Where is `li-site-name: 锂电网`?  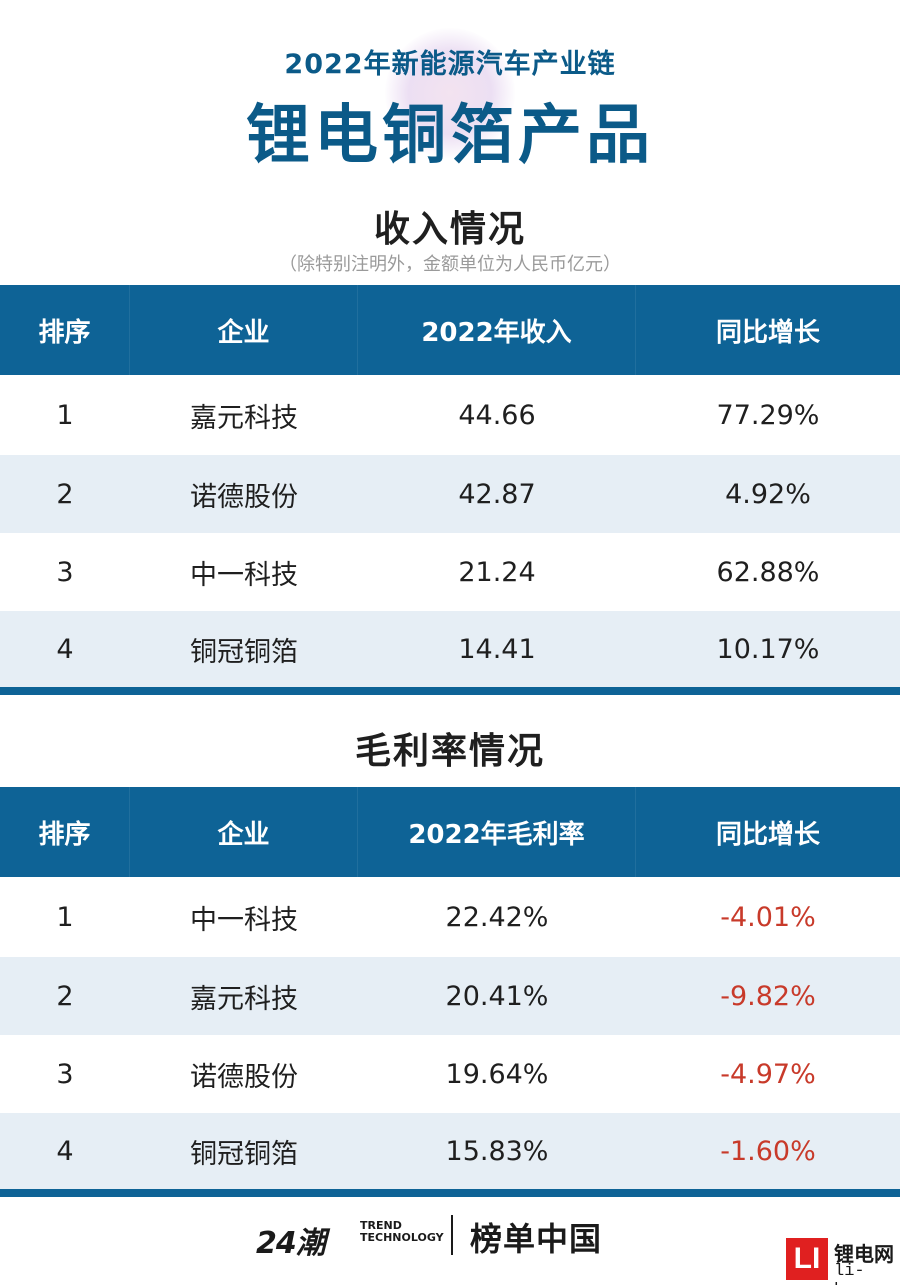
li-site-name: 锂电网 is located at coordinates (864, 1254).